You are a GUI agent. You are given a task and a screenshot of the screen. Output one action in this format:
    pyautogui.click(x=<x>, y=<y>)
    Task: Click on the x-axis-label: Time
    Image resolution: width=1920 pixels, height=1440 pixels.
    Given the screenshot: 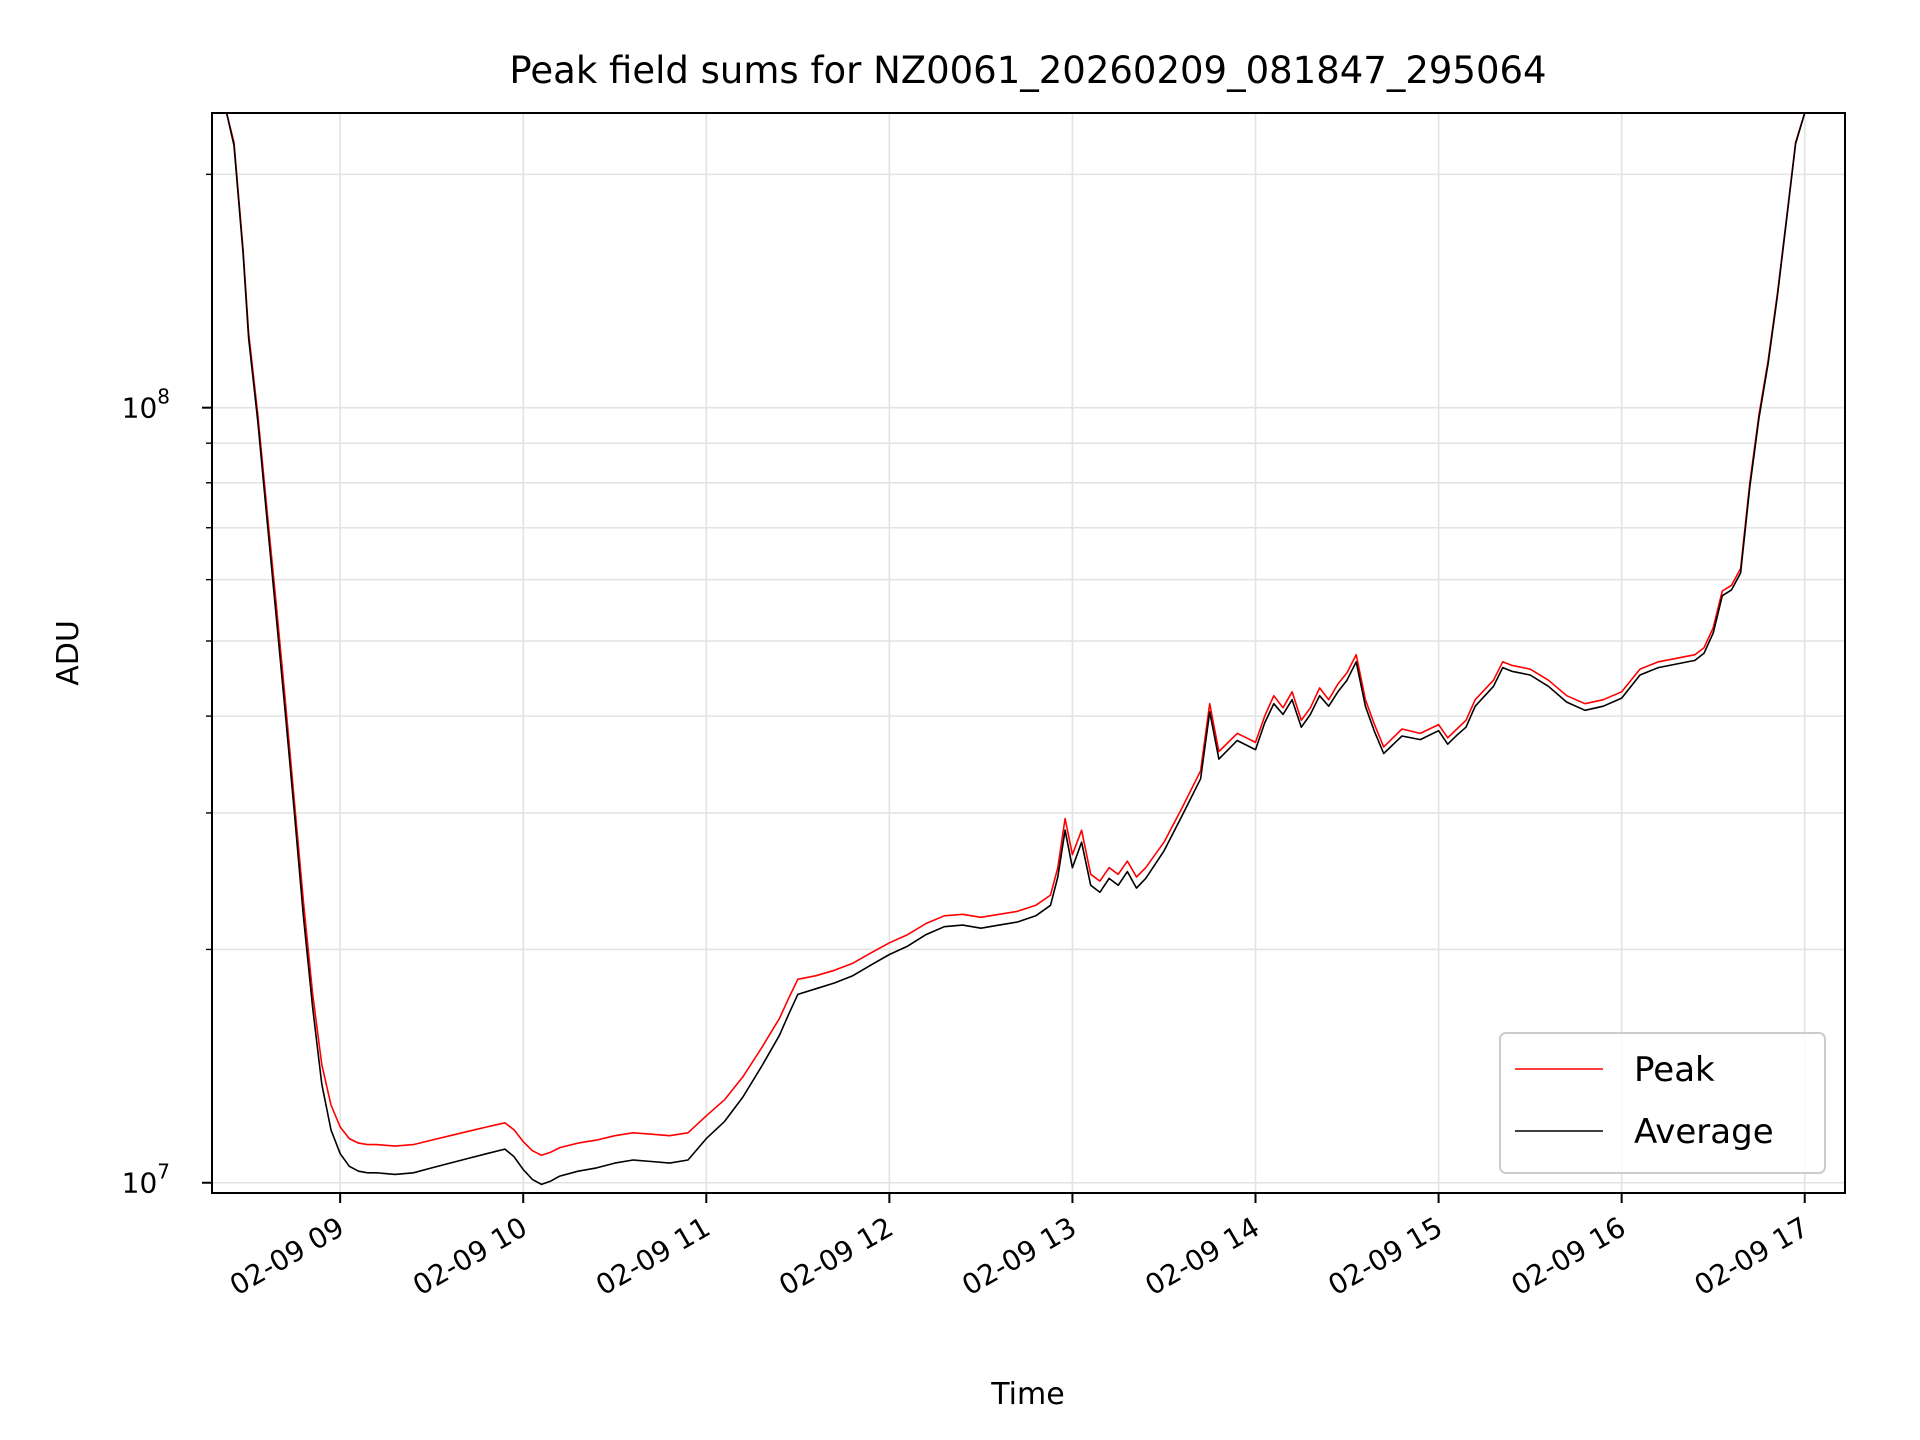 What is the action you would take?
    pyautogui.click(x=1027, y=1394)
    